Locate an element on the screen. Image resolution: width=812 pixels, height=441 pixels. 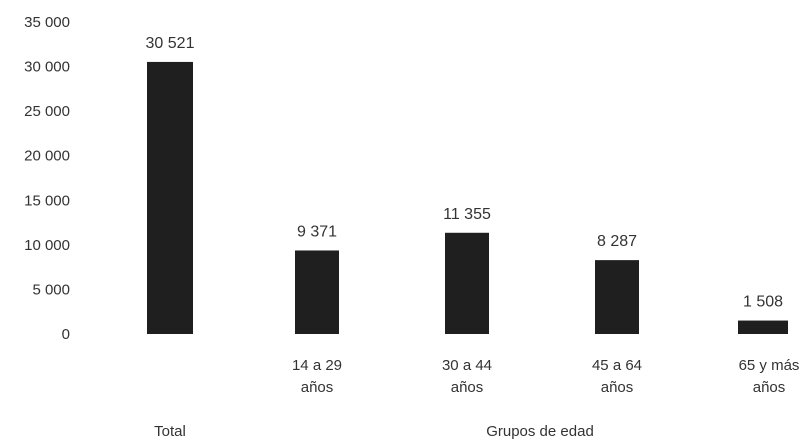
bar-value-label: 1 508 is located at coordinates (763, 302).